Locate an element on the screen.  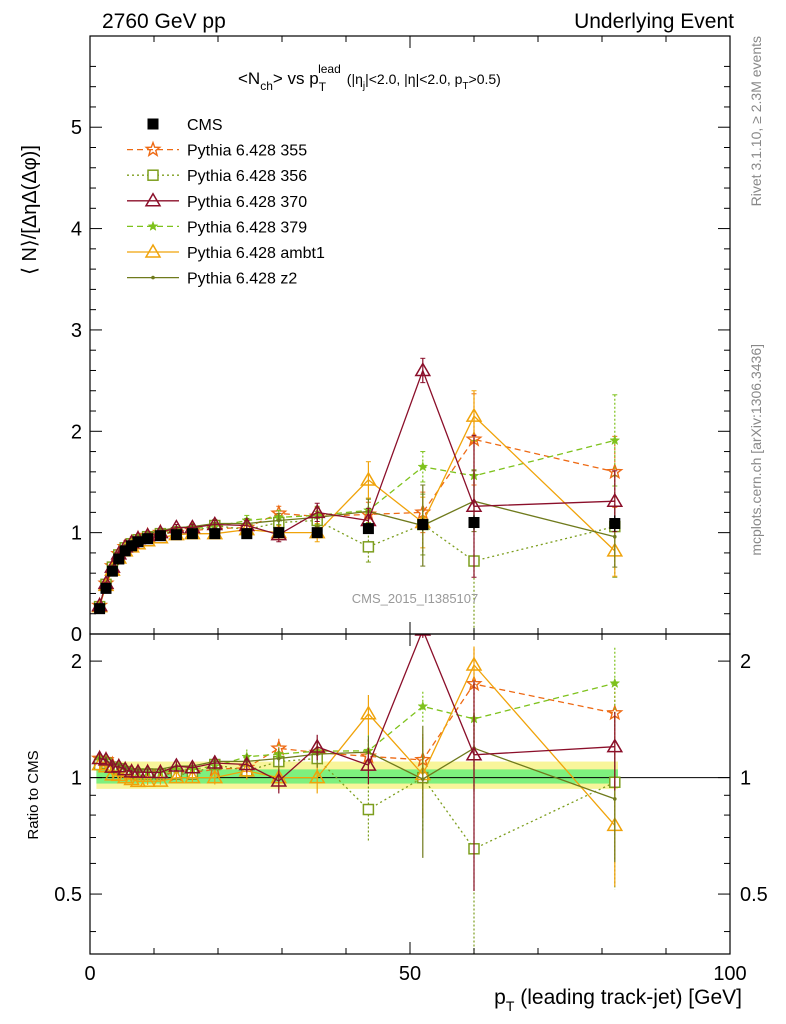
ratio-tick-label-right: 1 is located at coordinates (745, 779).